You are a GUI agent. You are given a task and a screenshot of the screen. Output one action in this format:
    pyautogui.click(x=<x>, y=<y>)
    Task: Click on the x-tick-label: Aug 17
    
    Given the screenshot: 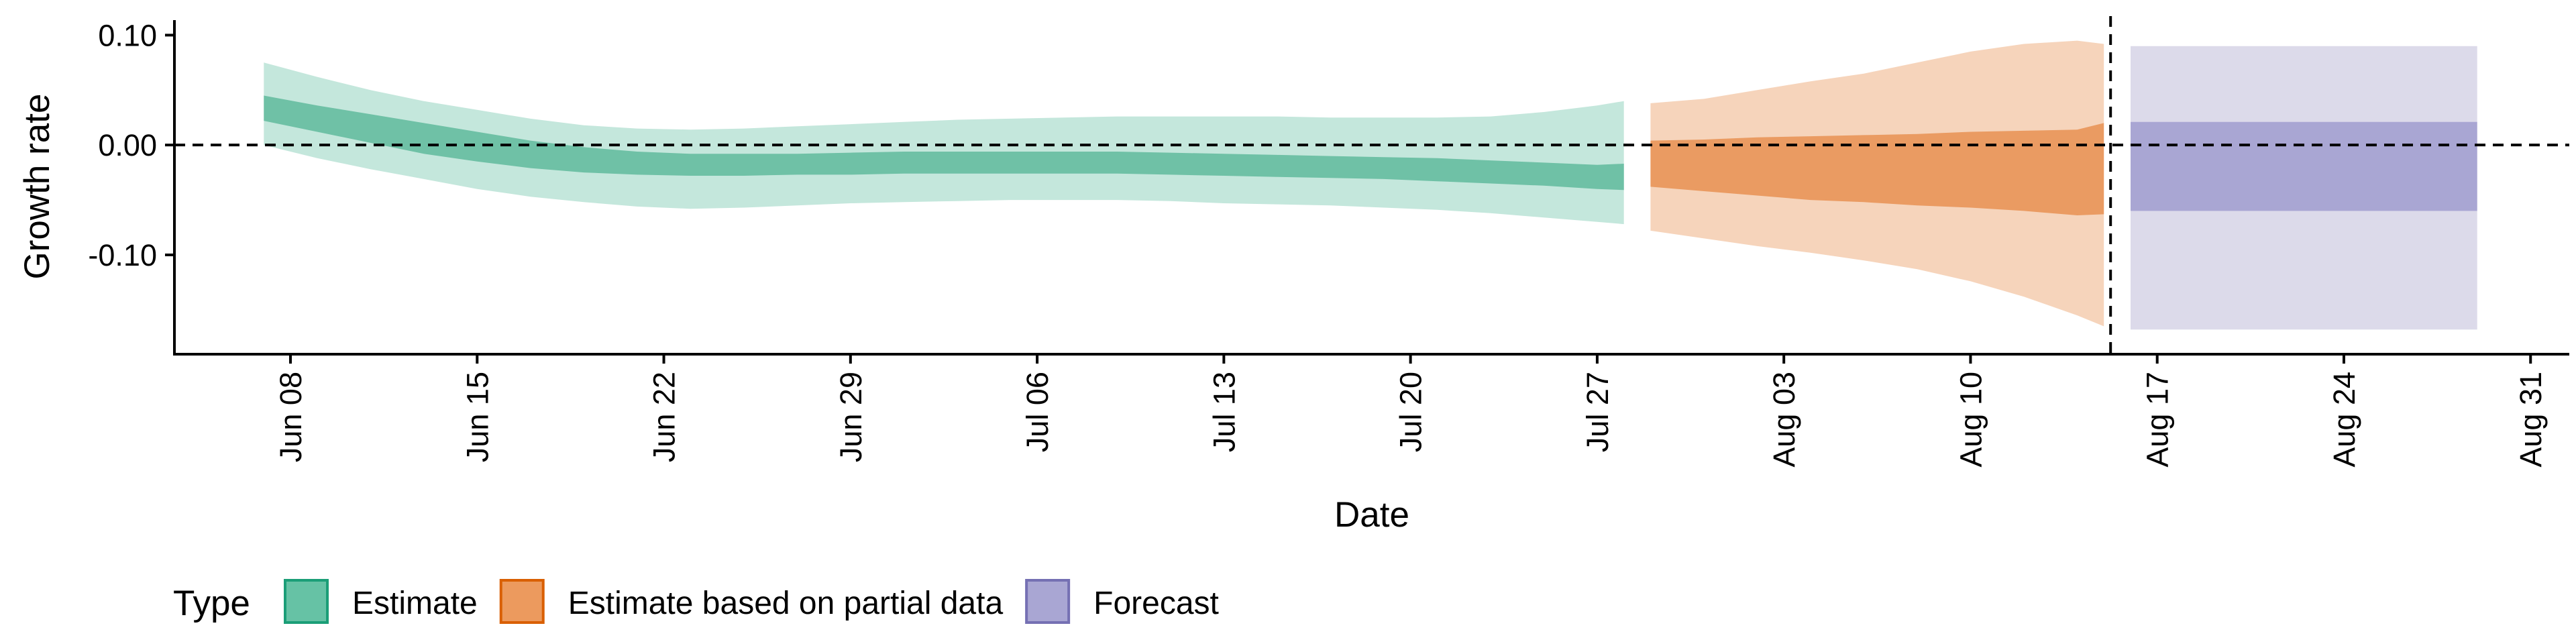 What is the action you would take?
    pyautogui.click(x=2158, y=420)
    